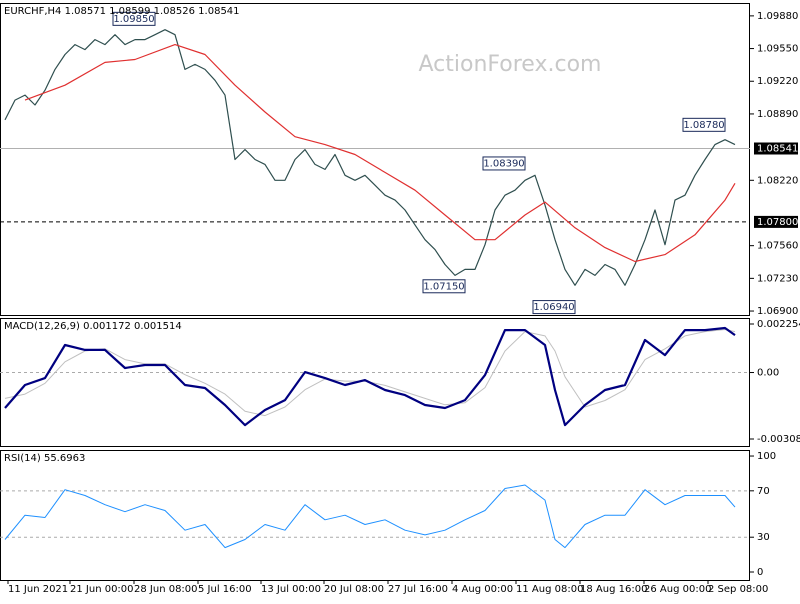 The height and width of the screenshot is (604, 800). Describe the element at coordinates (760, 572) in the screenshot. I see `y-tick-label: 0` at that location.